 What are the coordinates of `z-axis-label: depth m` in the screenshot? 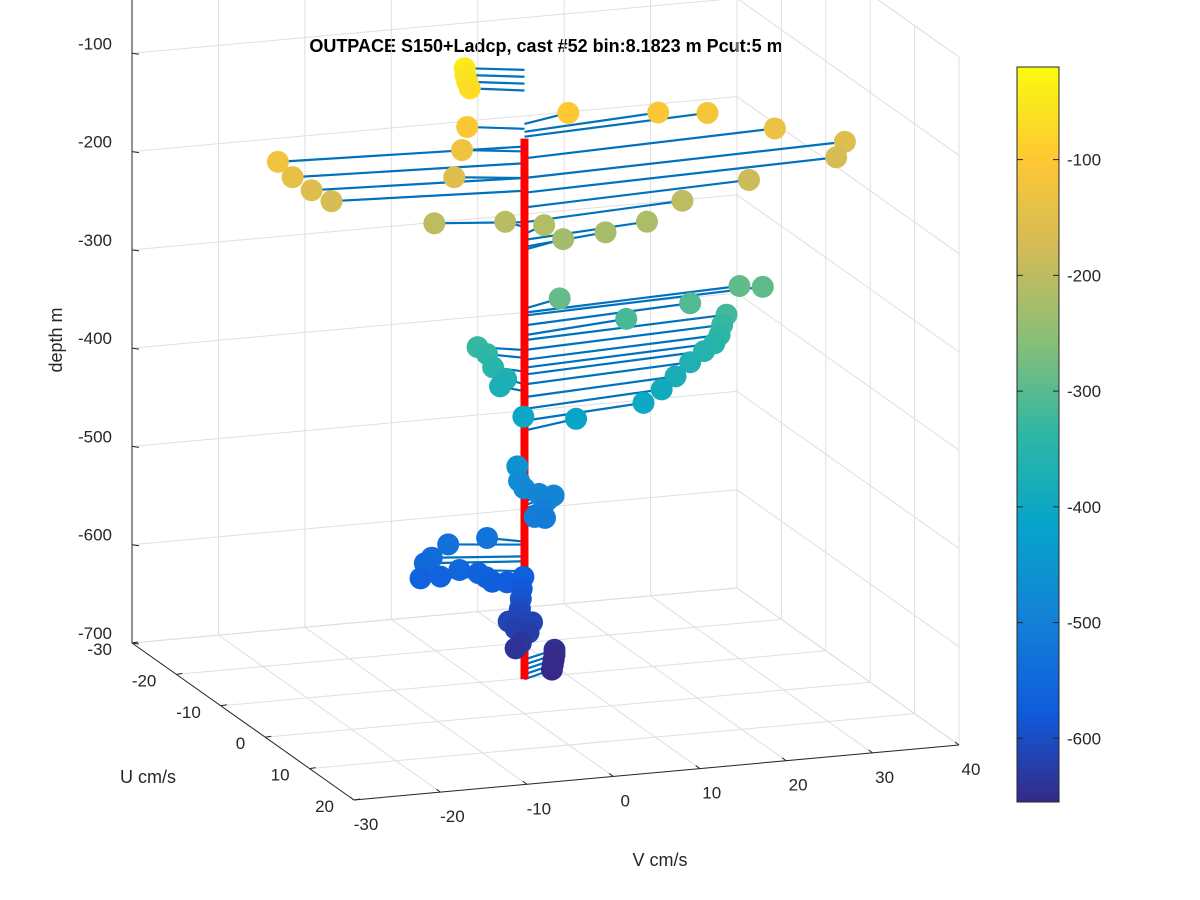 It's located at (56, 339).